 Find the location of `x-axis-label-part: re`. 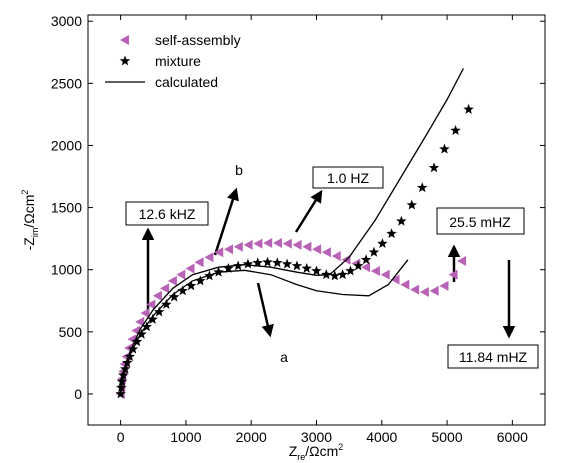

x-axis-label-part: re is located at coordinates (301, 457).